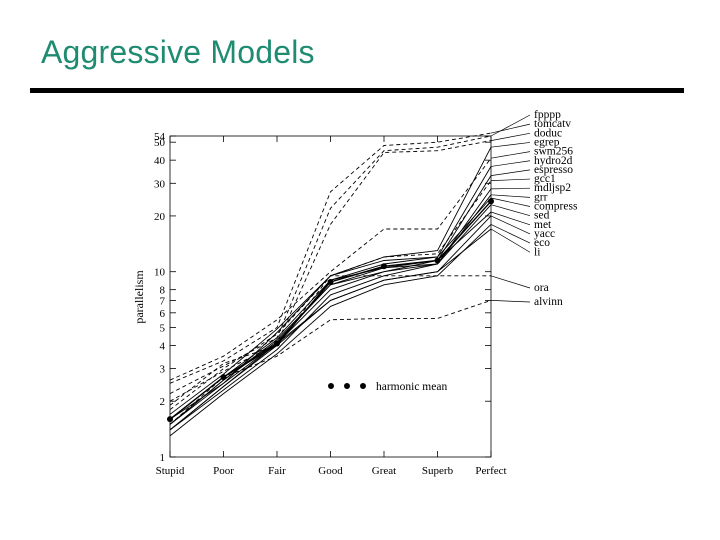 Image resolution: width=720 pixels, height=540 pixels. I want to click on y-tick-label: 20, so click(160, 217).